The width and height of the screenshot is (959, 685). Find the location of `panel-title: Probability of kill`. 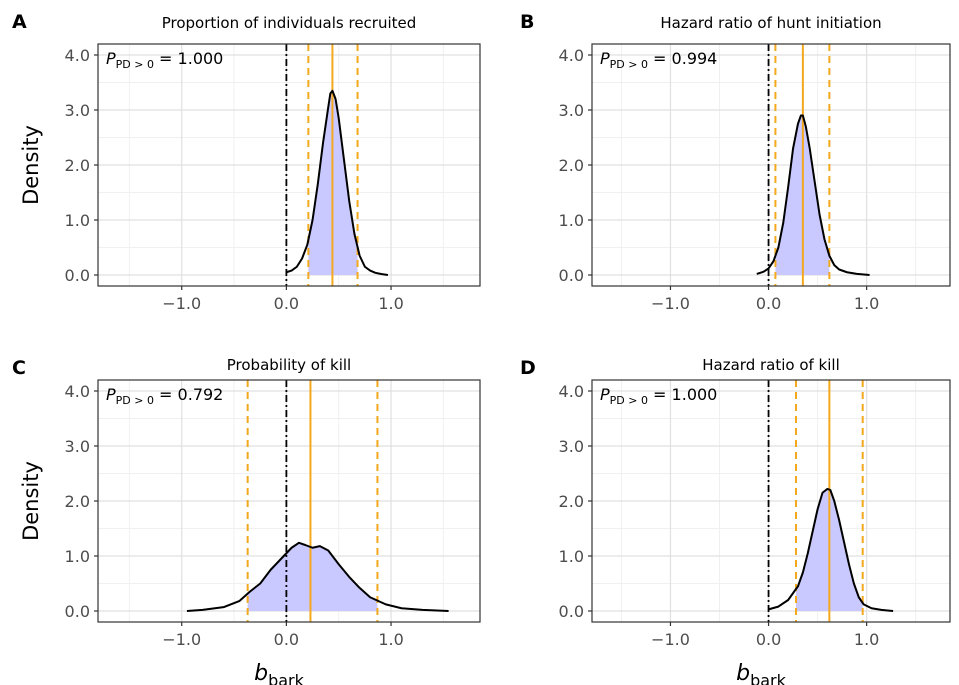

panel-title: Probability of kill is located at coordinates (289, 365).